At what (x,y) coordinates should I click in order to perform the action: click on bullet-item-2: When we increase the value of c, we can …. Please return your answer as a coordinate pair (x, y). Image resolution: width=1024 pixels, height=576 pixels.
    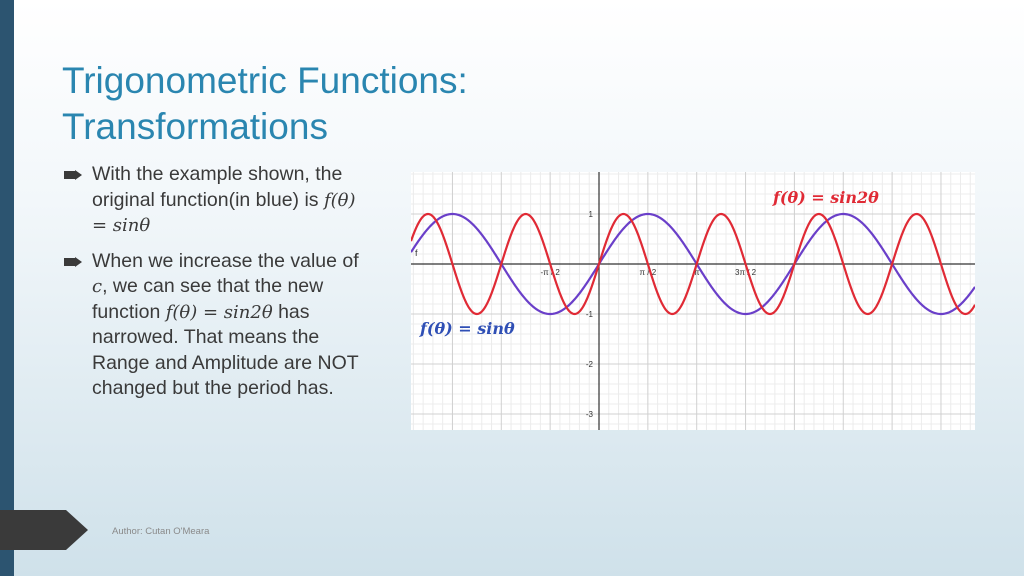
    Looking at the image, I should click on (212, 325).